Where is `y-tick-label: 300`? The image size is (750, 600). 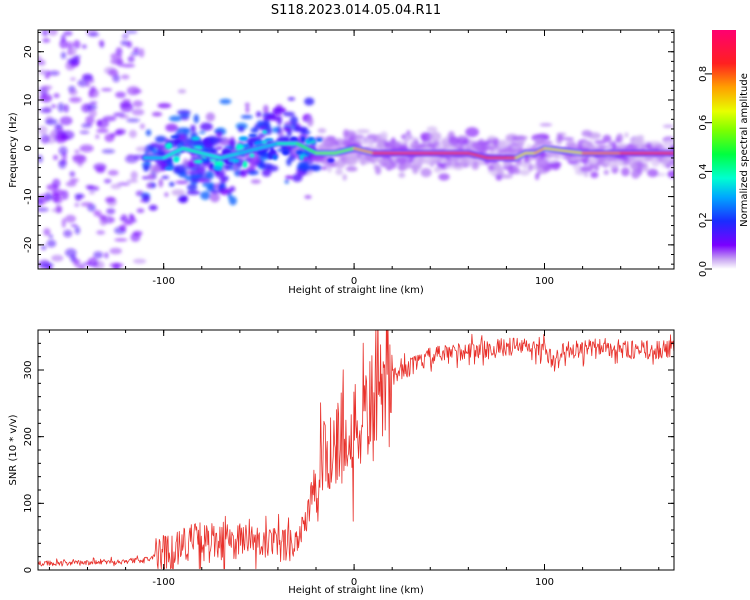 y-tick-label: 300 is located at coordinates (28, 369).